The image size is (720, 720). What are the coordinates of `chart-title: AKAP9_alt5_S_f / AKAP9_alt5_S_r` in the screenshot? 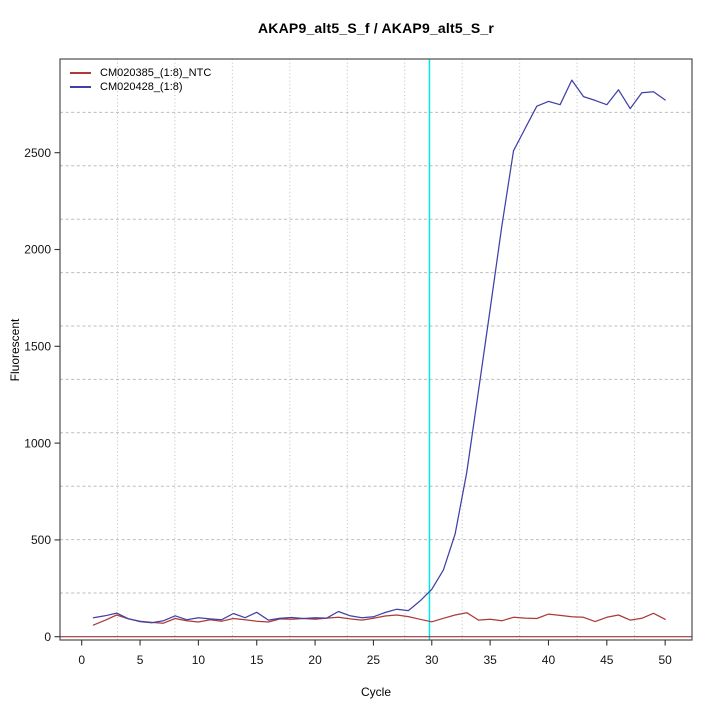 It's located at (375, 28).